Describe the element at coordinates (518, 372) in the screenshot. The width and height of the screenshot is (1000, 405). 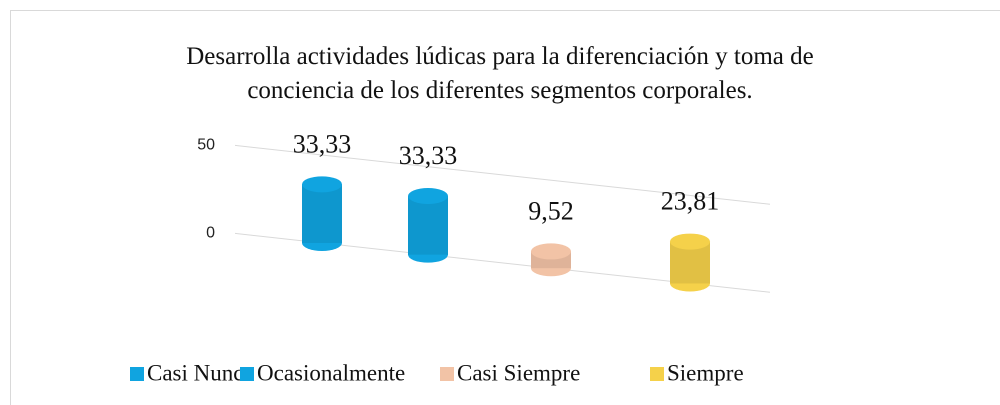
I see `legend-label: Casi Siempre` at that location.